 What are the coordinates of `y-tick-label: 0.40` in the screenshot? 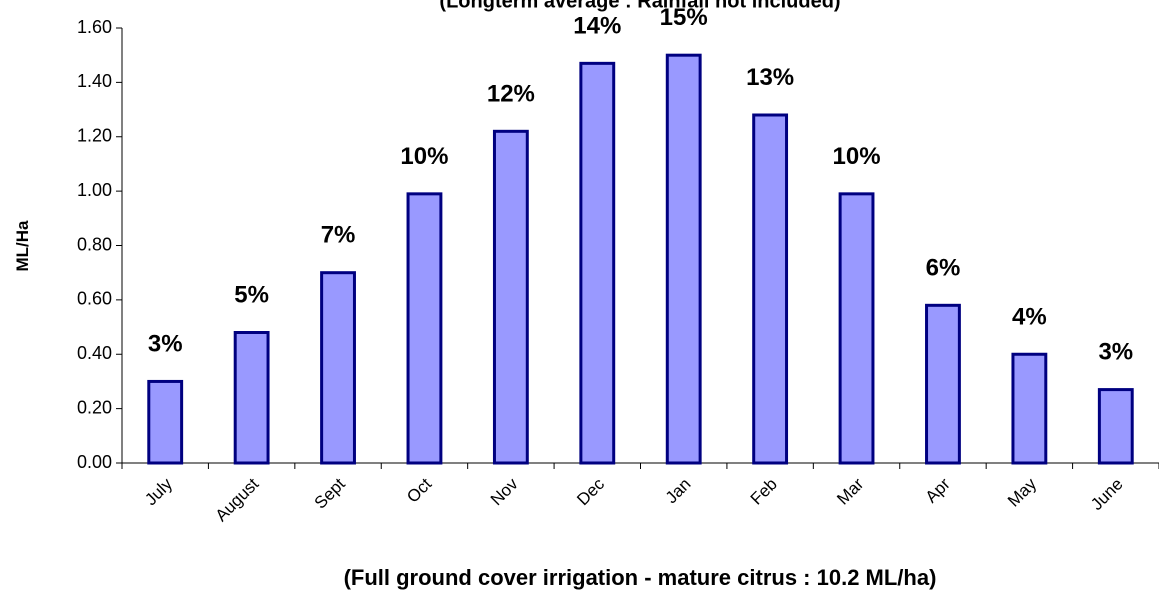 It's located at (94, 353).